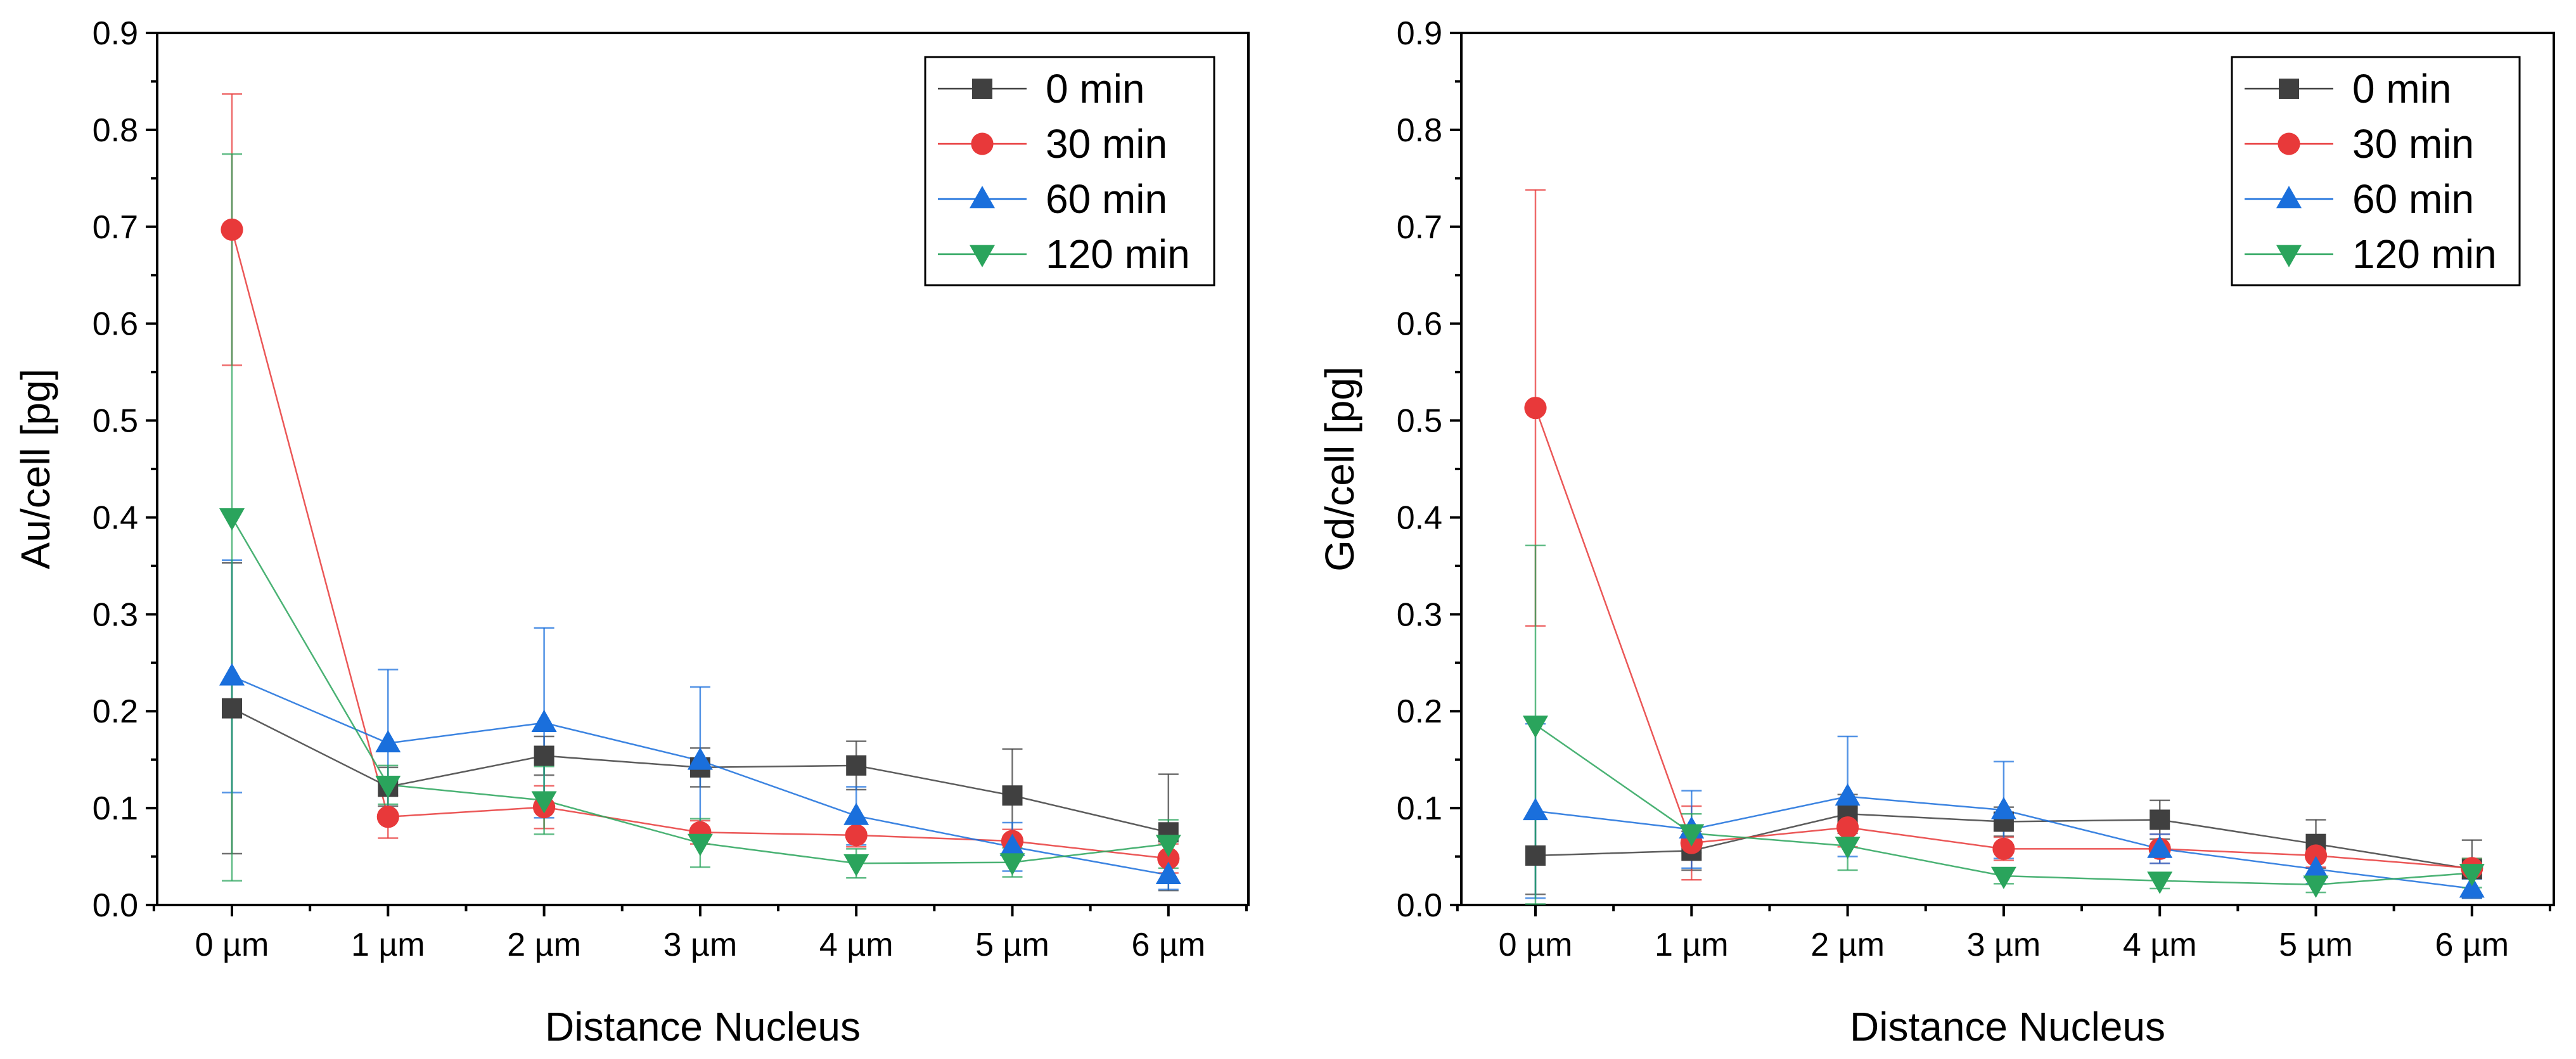  I want to click on y-axis-title: Gd/cell [pg], so click(1339, 469).